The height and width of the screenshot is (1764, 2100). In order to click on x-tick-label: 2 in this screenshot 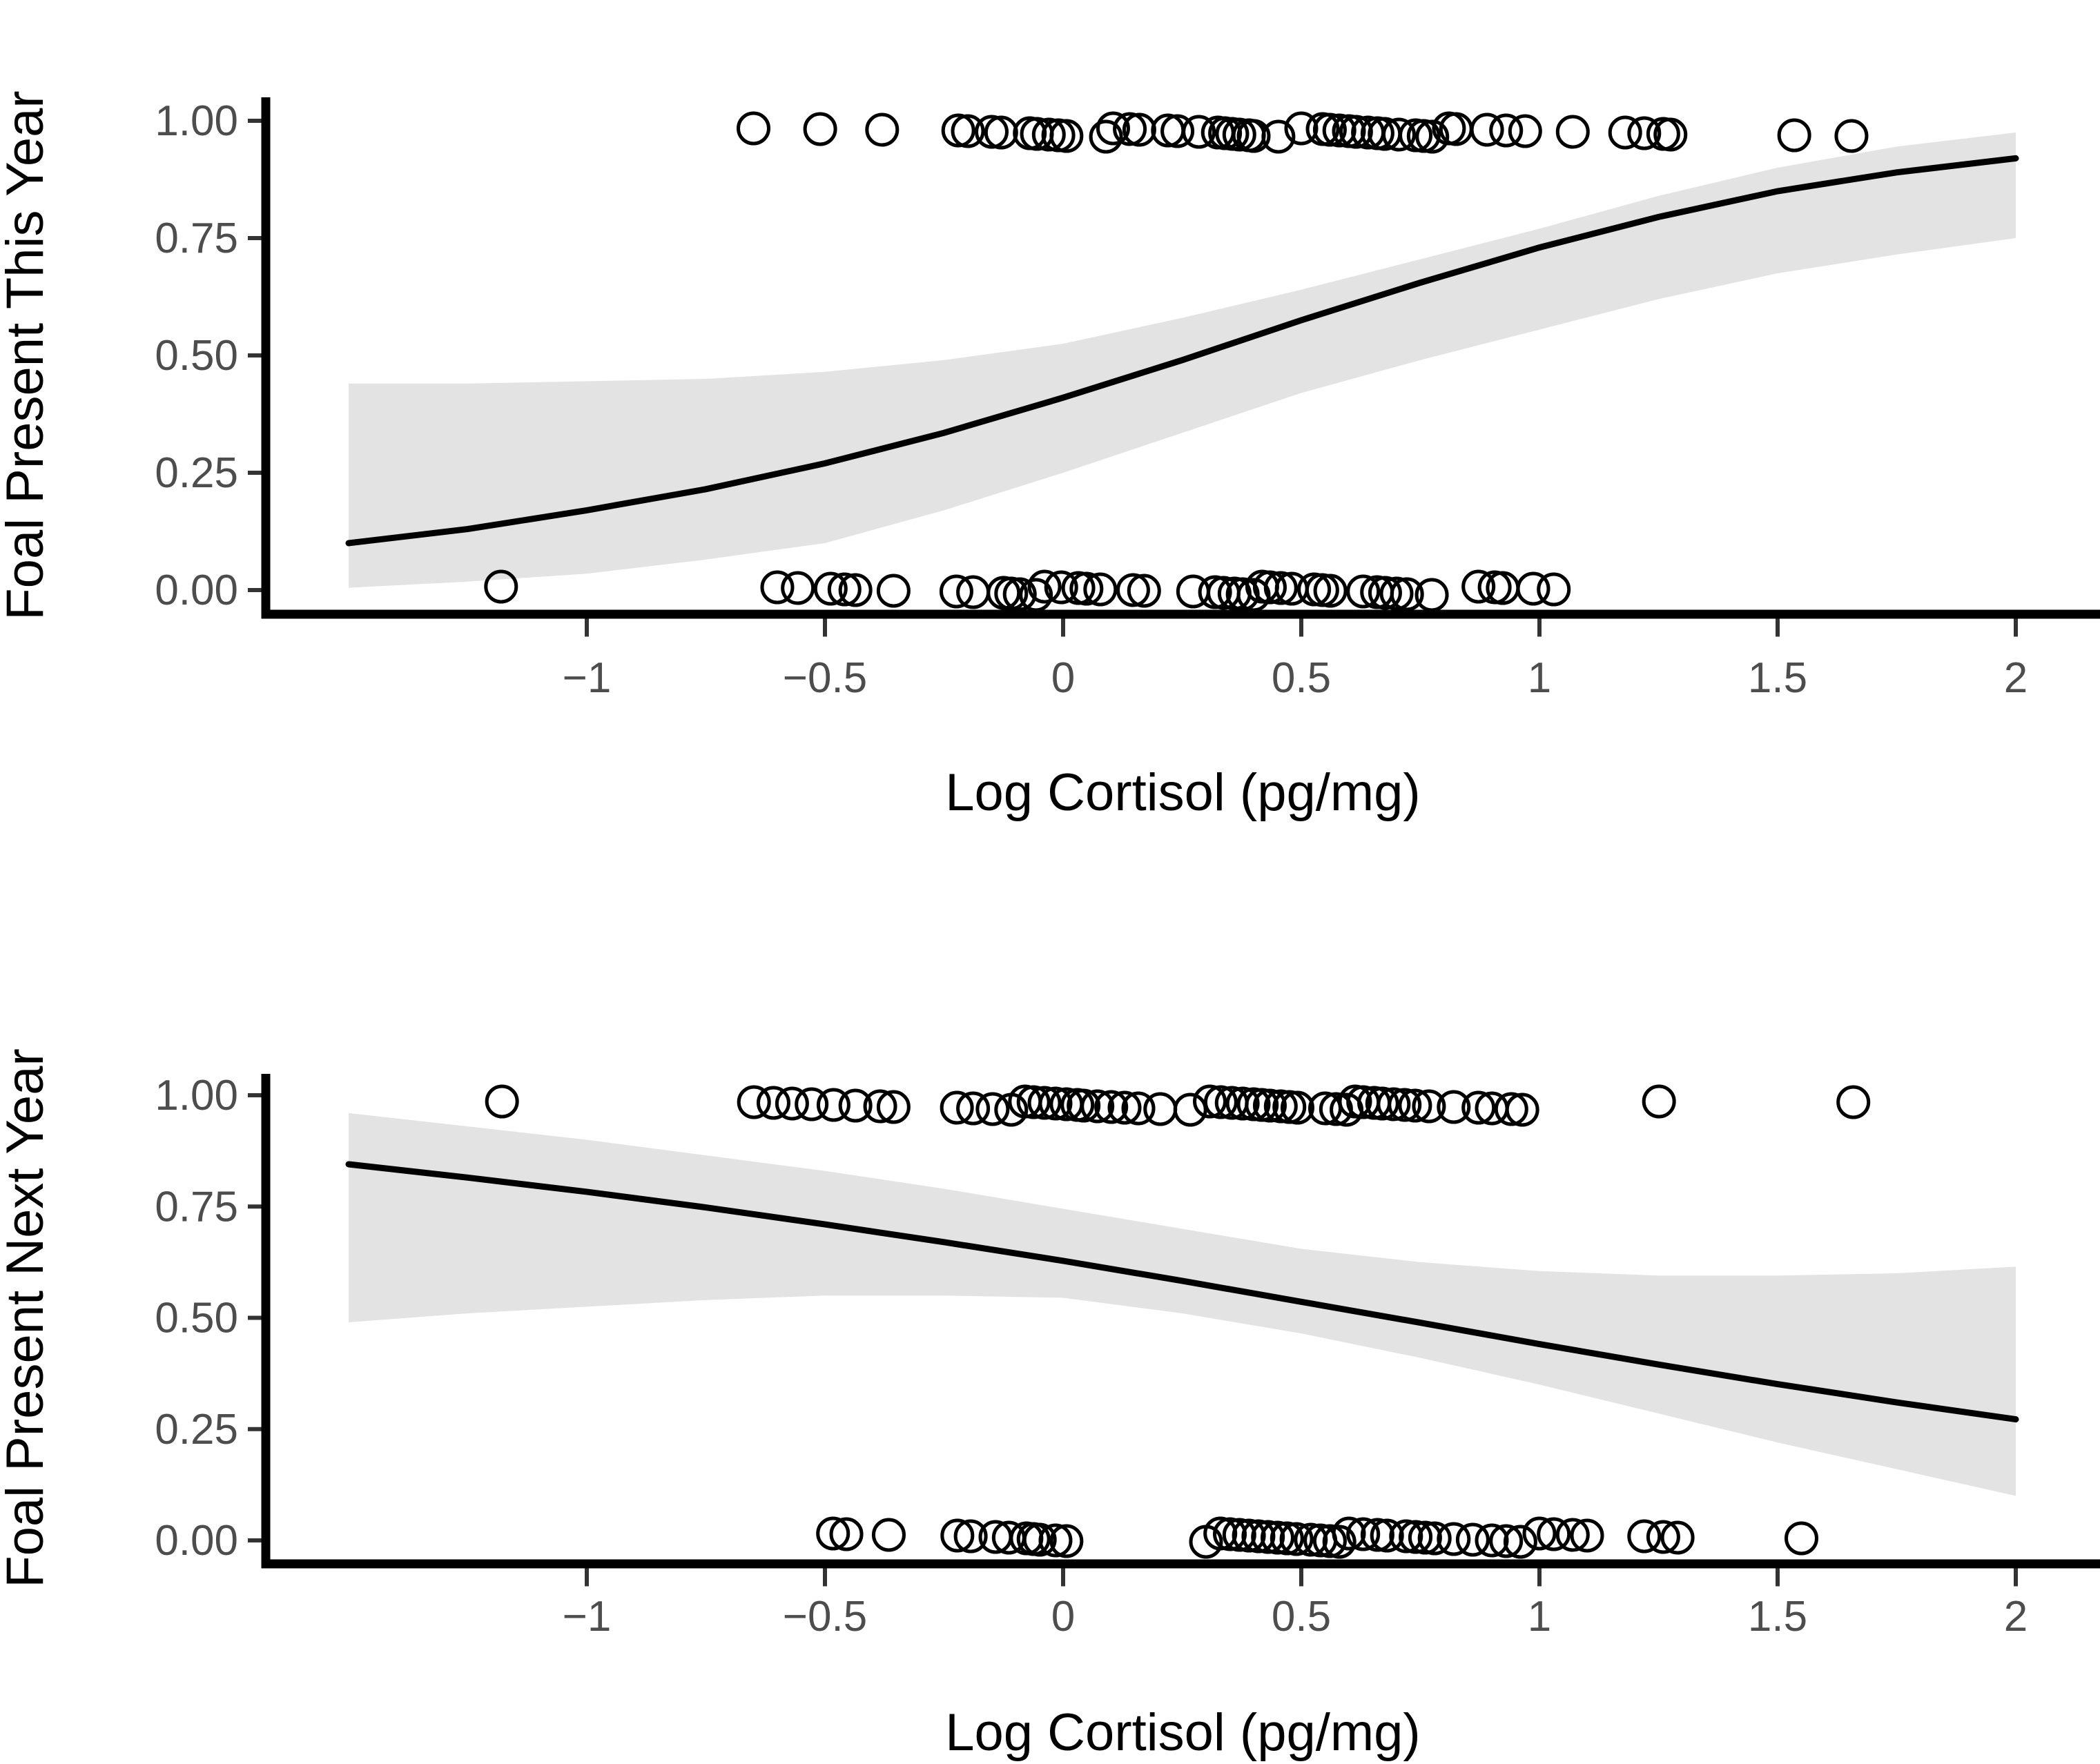, I will do `click(2016, 678)`.